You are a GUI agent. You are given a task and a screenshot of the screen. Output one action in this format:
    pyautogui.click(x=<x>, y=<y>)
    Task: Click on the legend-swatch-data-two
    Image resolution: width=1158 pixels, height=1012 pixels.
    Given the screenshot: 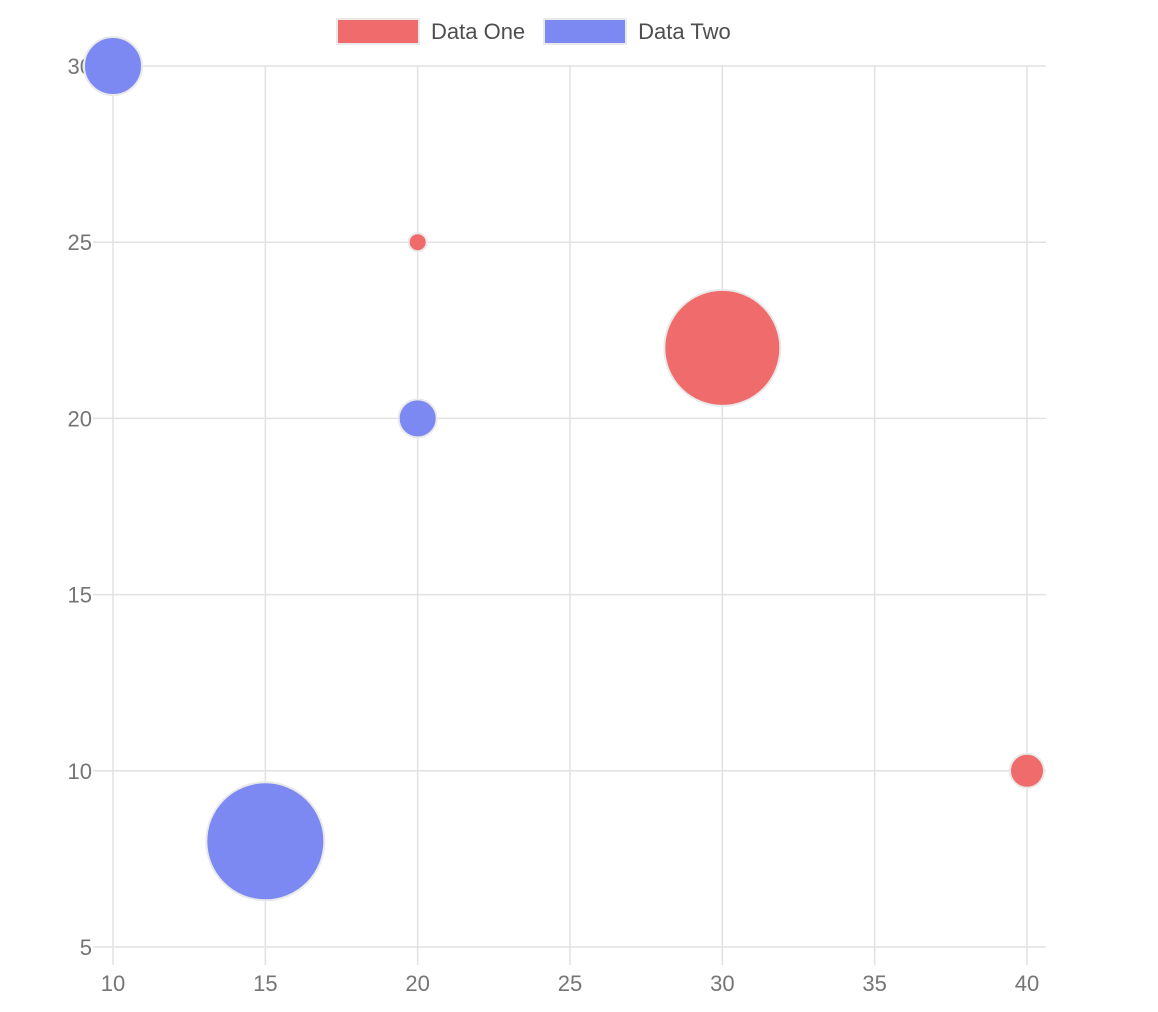 What is the action you would take?
    pyautogui.click(x=585, y=31)
    